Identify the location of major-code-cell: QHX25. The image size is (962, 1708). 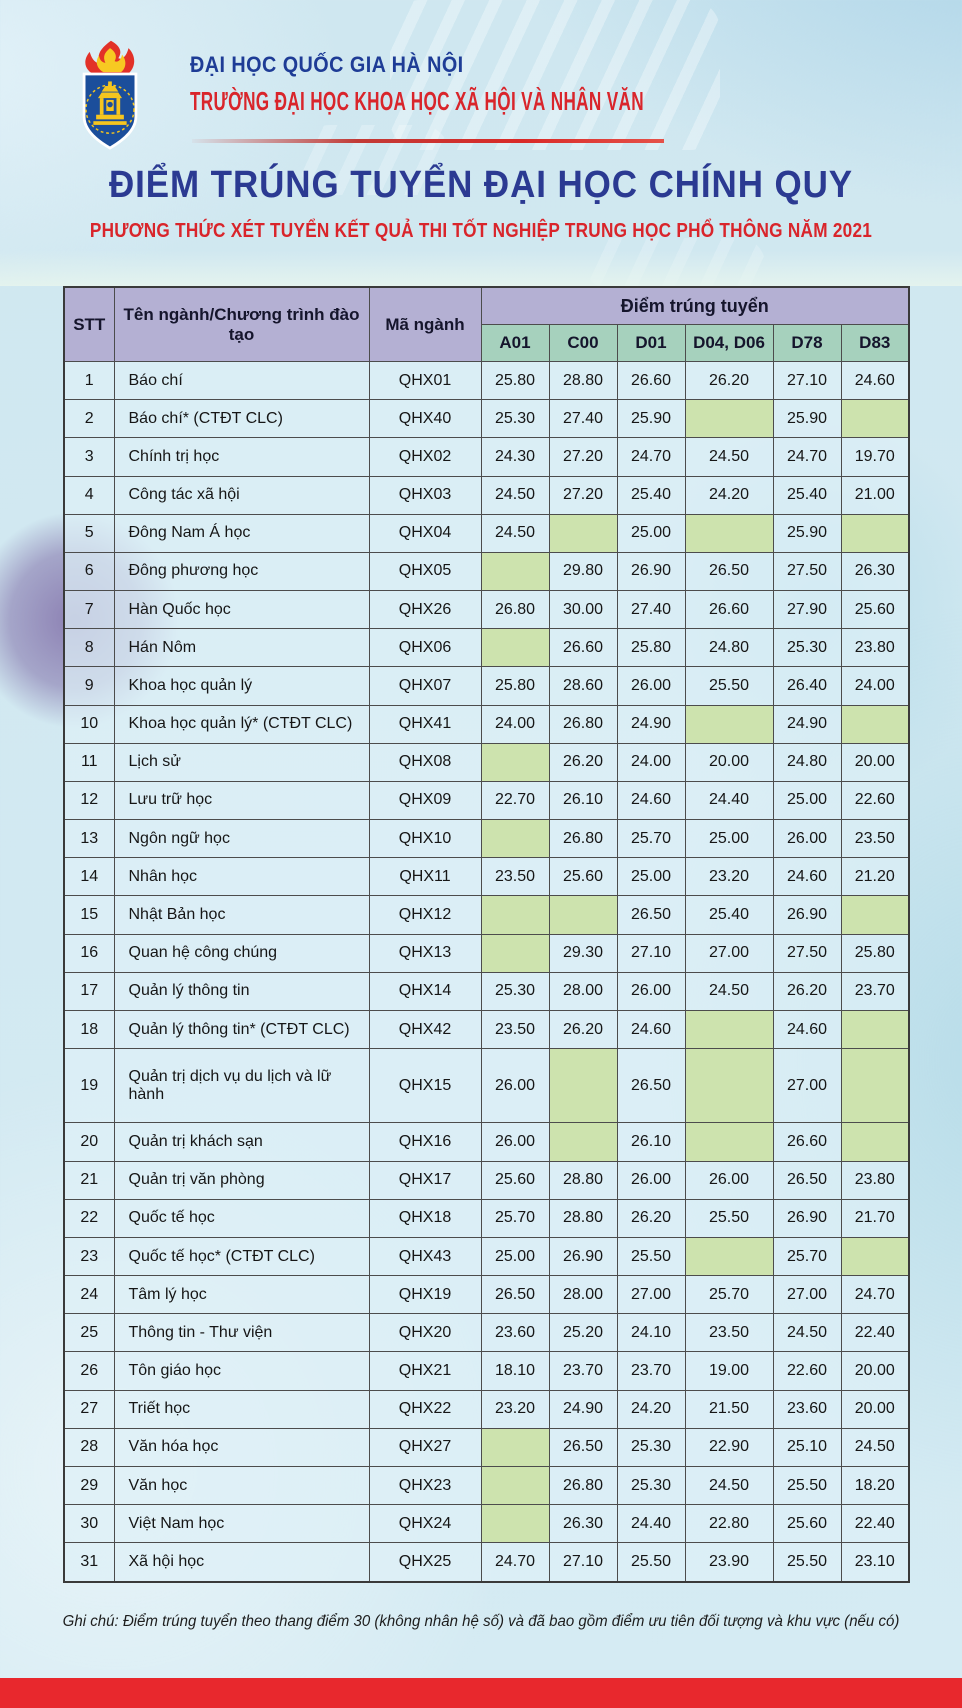
(425, 1562).